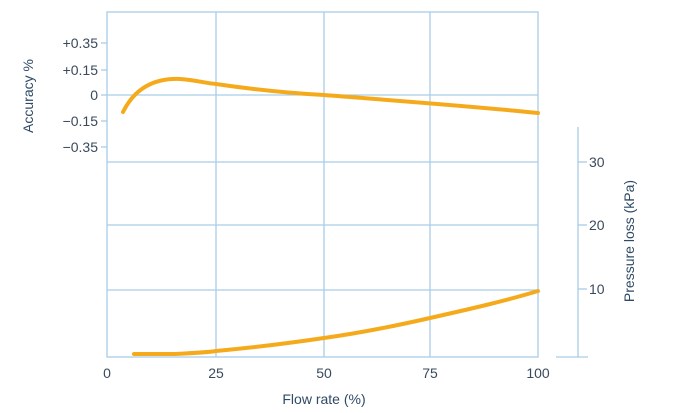 This screenshot has width=673, height=413. I want to click on left-tick-label: −0.35, so click(81, 147).